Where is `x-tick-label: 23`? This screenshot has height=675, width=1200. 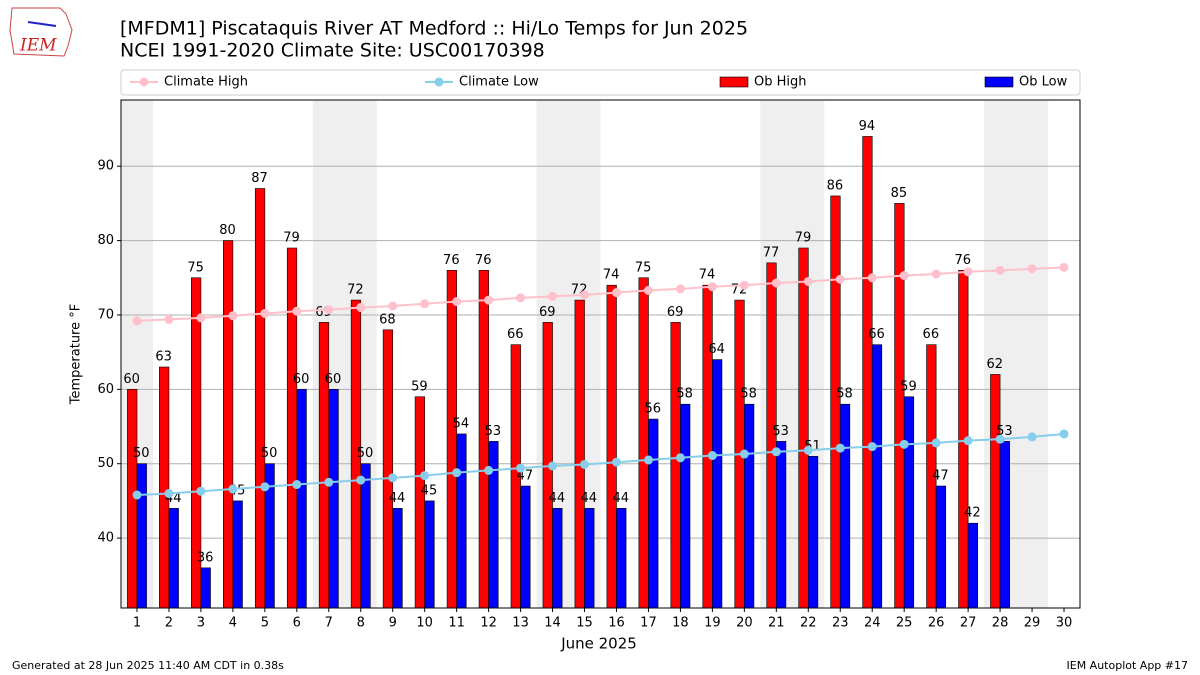 x-tick-label: 23 is located at coordinates (840, 623).